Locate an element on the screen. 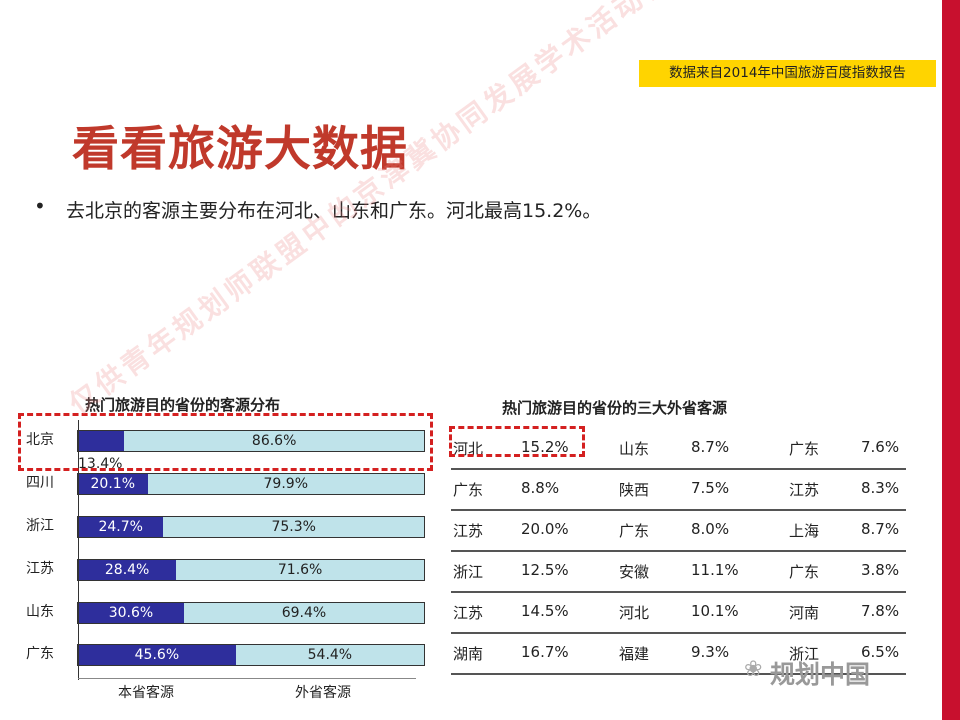  page-title: 看看旅游大数据 is located at coordinates (240, 149).